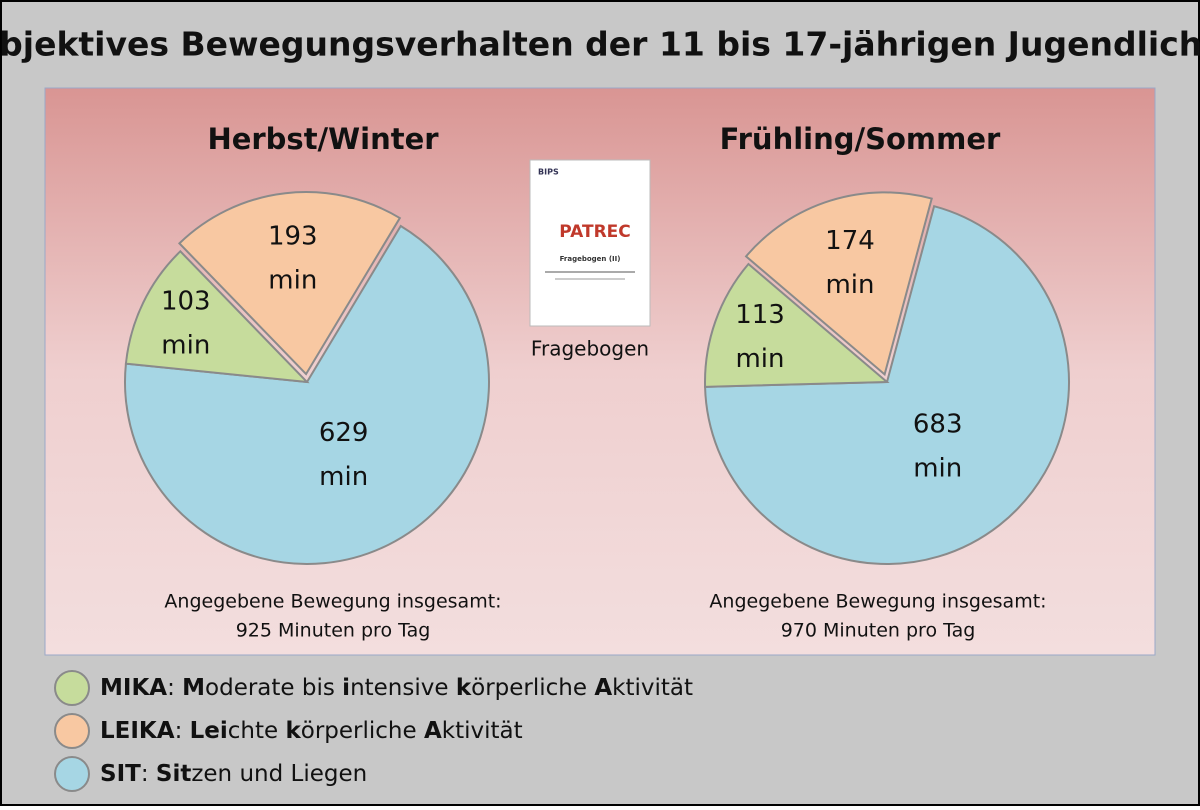 This screenshot has height=810, width=1200. I want to click on legend-entry: LEIKA: Leichte körperliche Aktivität, so click(311, 731).